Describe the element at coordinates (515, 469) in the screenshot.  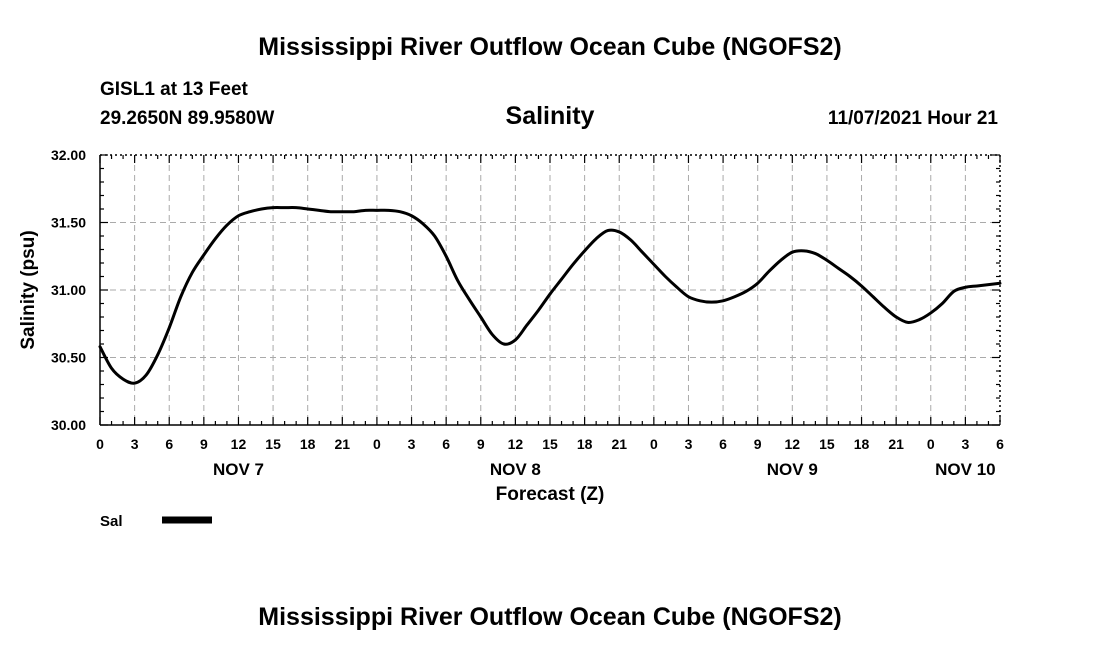
I see `day-label-1: NOV 8` at that location.